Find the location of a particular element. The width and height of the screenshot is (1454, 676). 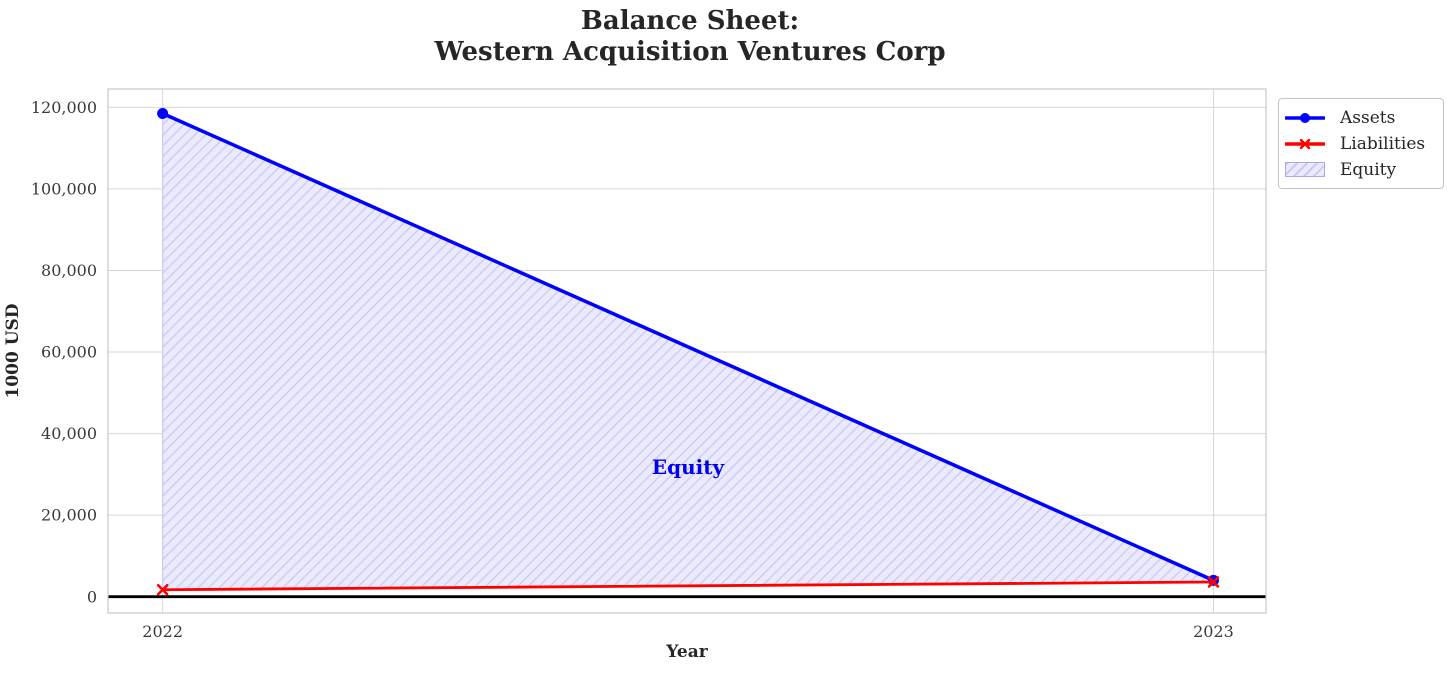

legend-label: Equity is located at coordinates (1368, 169).